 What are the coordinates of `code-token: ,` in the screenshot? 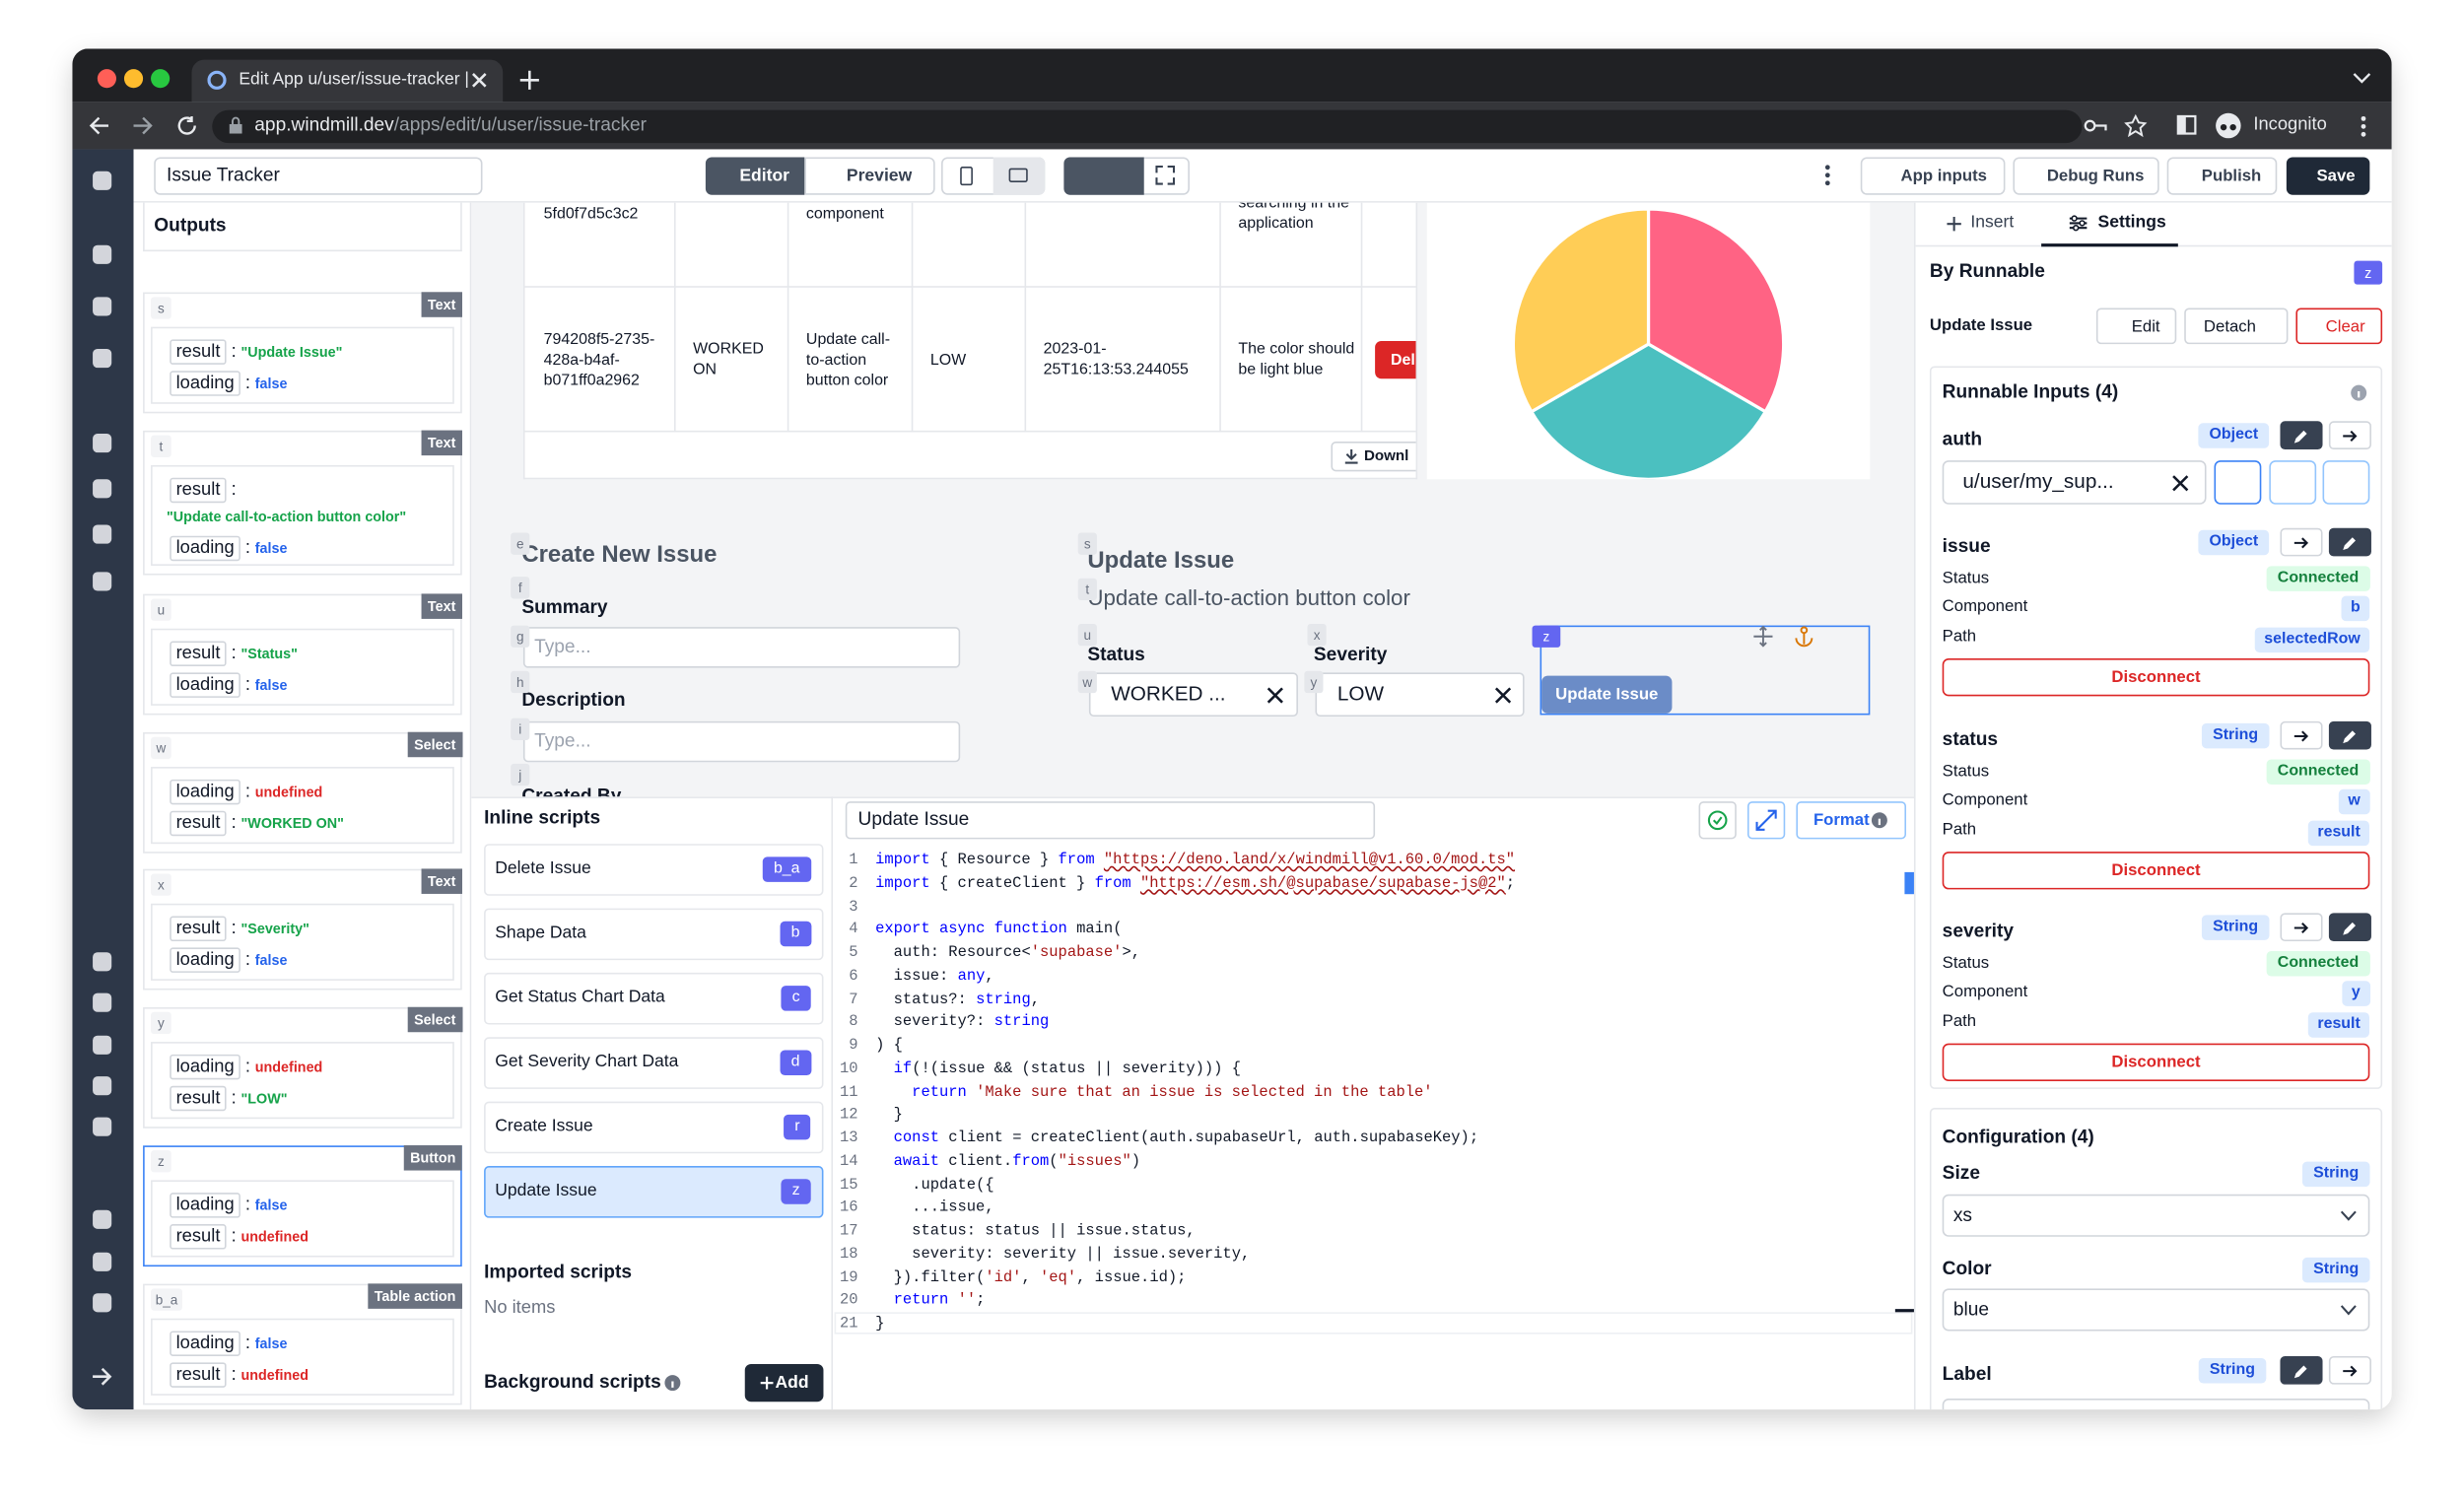 It's located at (1305, 1137).